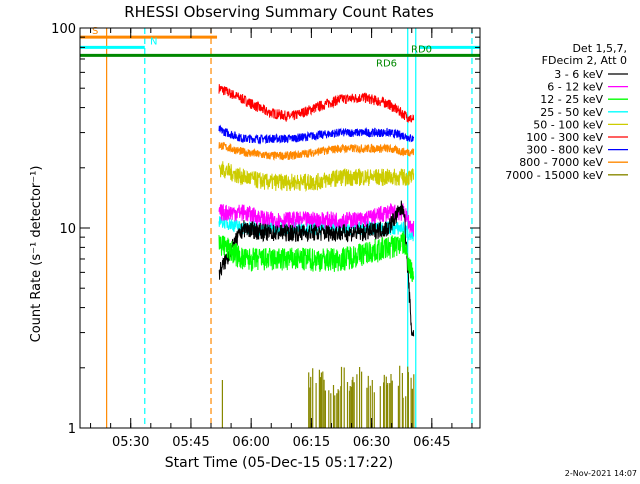 The image size is (640, 484). Describe the element at coordinates (599, 48) in the screenshot. I see `legend-header-0: Det 1,5,7,` at that location.